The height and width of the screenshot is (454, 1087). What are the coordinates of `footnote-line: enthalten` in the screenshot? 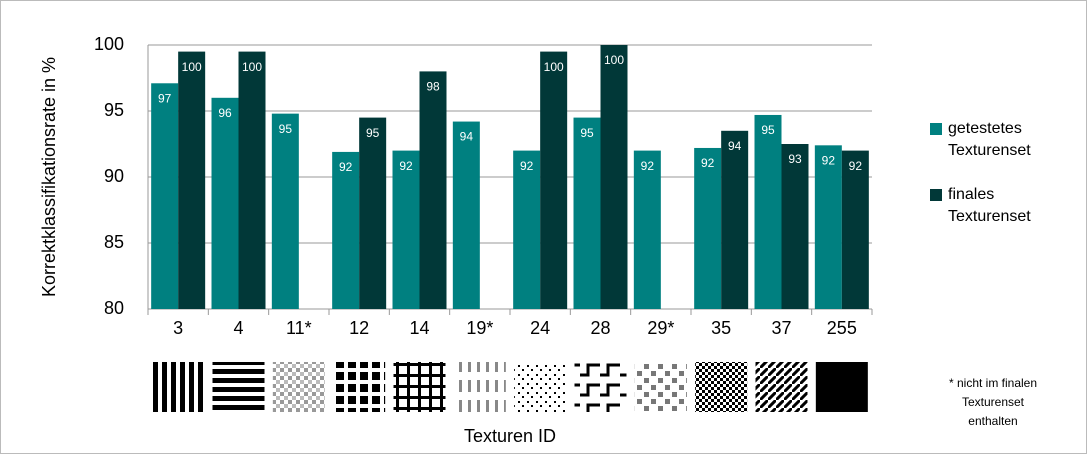 It's located at (993, 421).